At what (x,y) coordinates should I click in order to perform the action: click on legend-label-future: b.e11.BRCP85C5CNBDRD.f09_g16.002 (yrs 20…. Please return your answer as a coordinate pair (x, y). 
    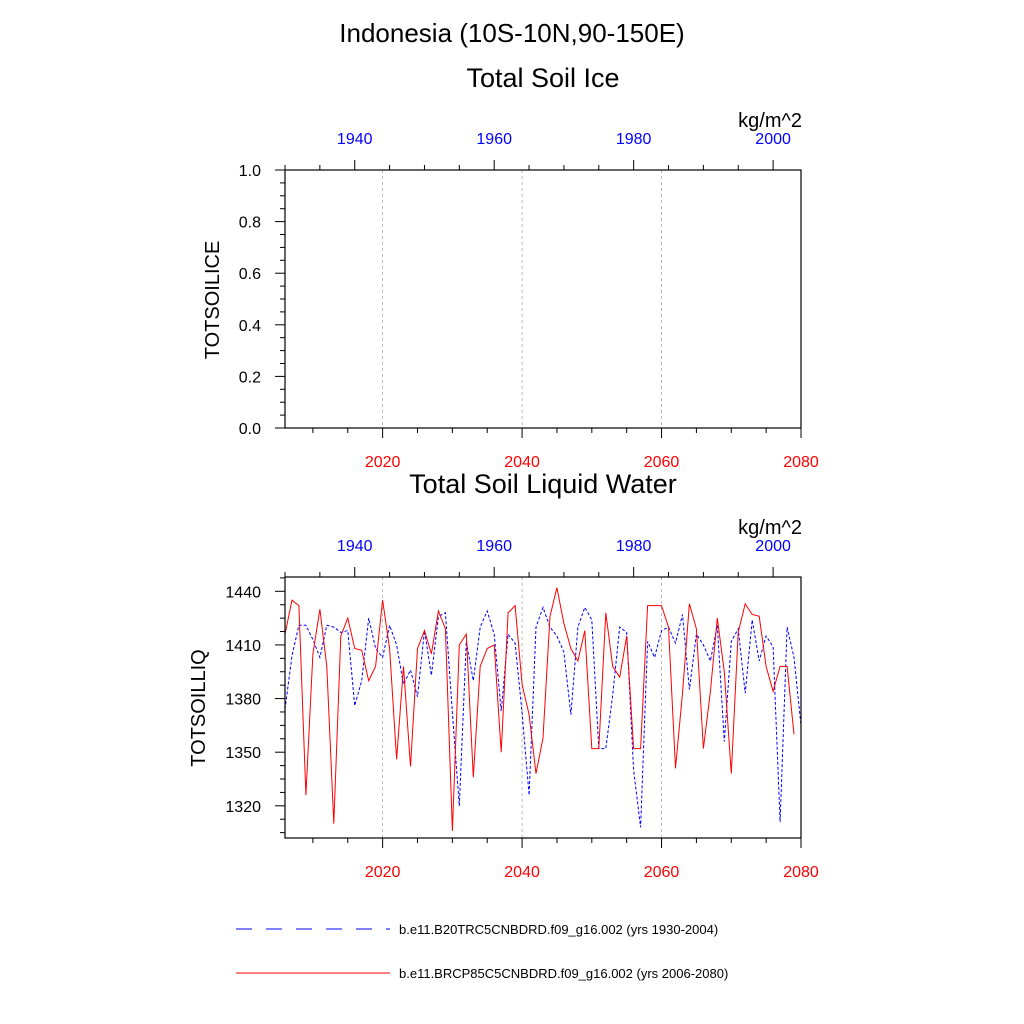
    Looking at the image, I should click on (563, 973).